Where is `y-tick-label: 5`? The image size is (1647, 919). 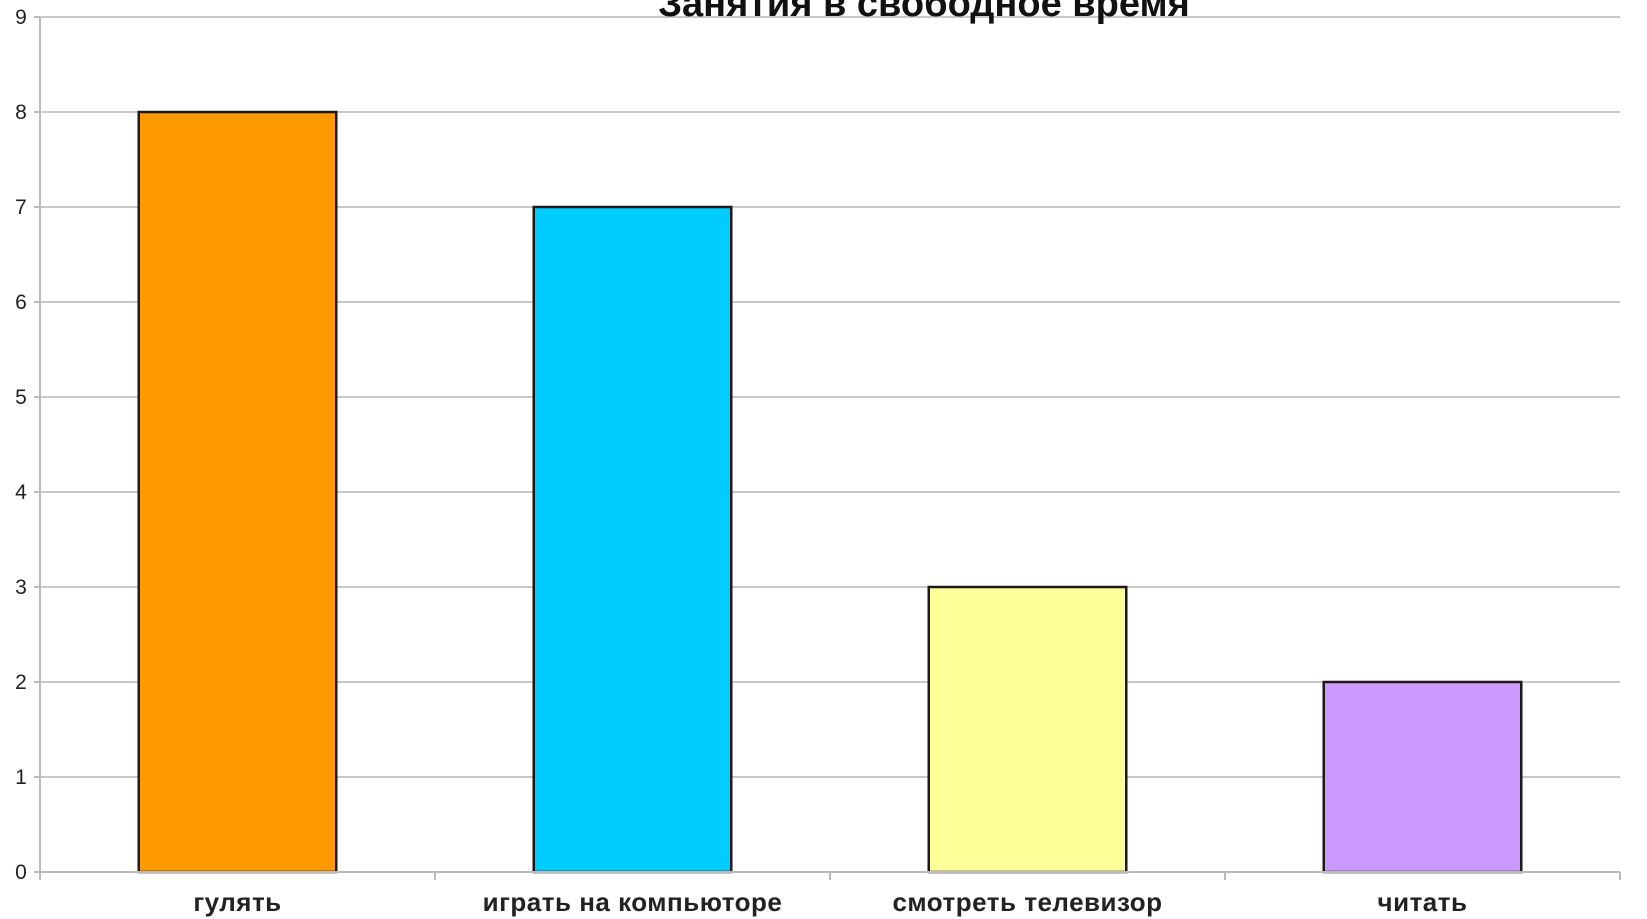 y-tick-label: 5 is located at coordinates (21, 397).